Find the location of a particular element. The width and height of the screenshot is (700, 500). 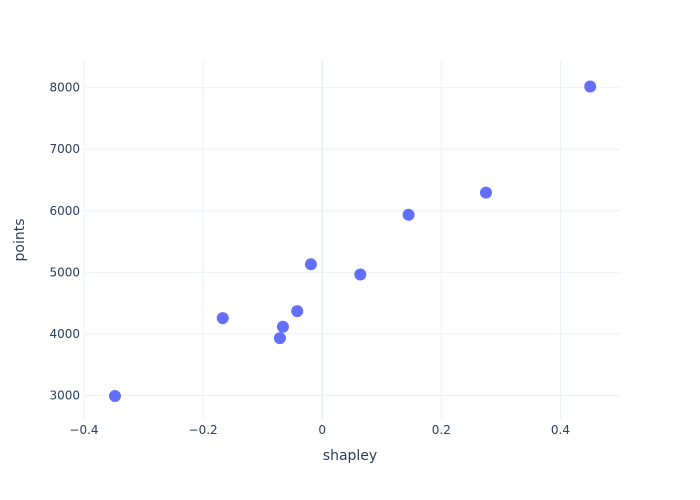

x-tick-label: −0.4 is located at coordinates (83, 430).